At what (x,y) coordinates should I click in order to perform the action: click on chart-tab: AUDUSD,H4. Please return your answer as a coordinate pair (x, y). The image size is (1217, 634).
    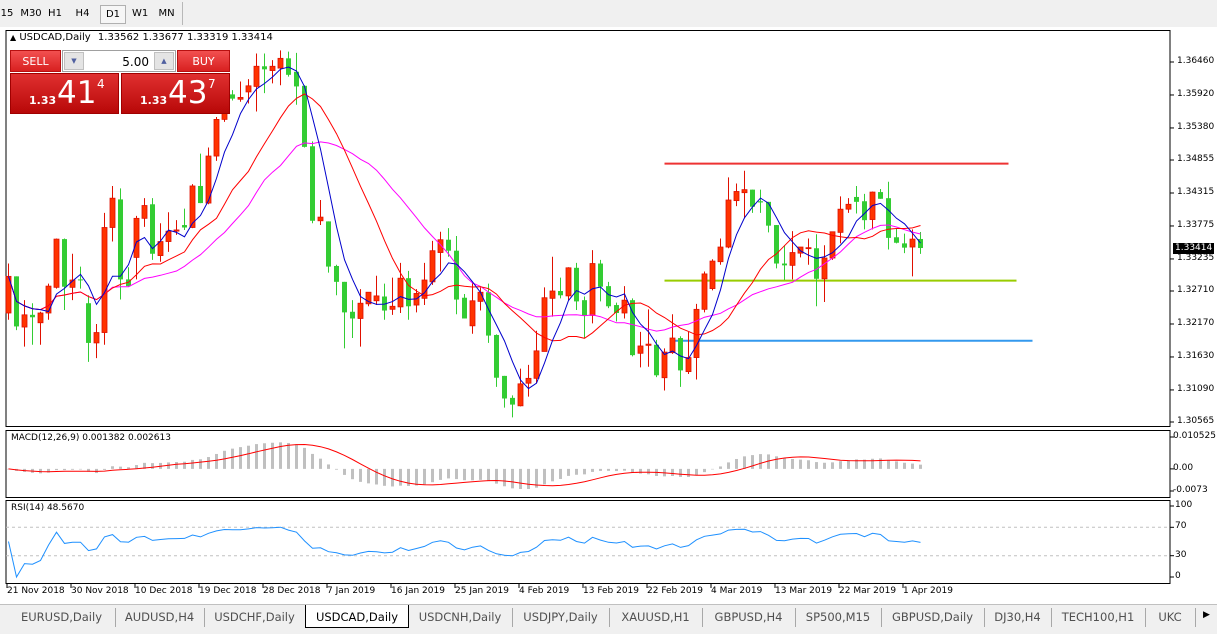
    Looking at the image, I should click on (160, 617).